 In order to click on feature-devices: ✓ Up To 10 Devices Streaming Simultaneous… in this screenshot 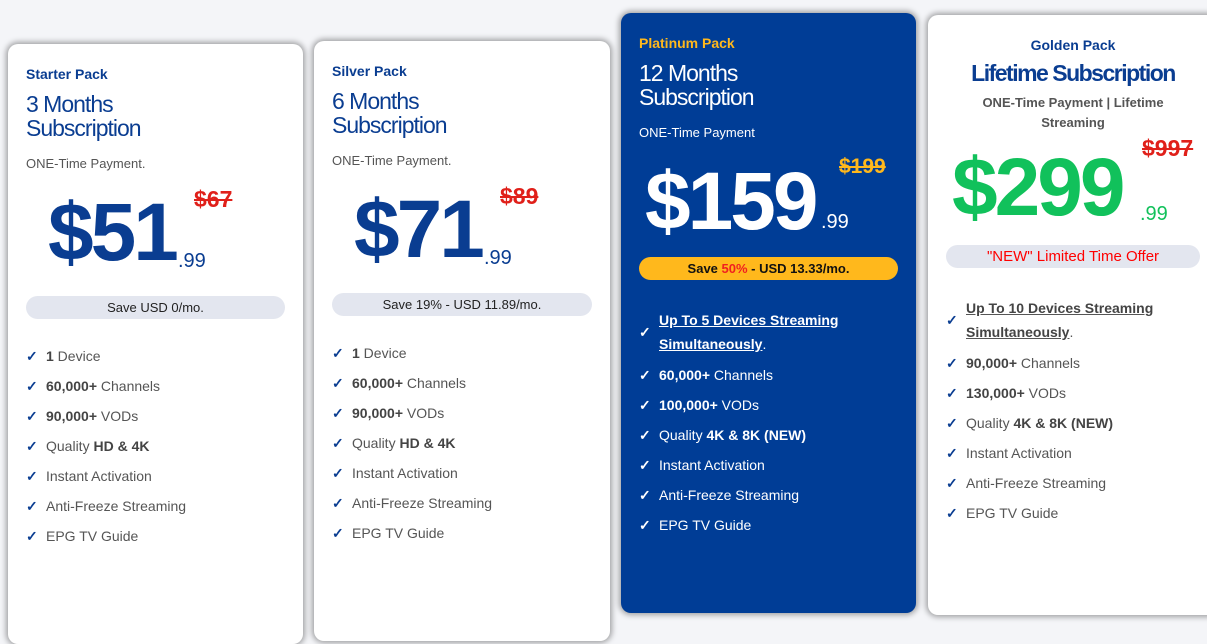, I will do `click(1073, 320)`.